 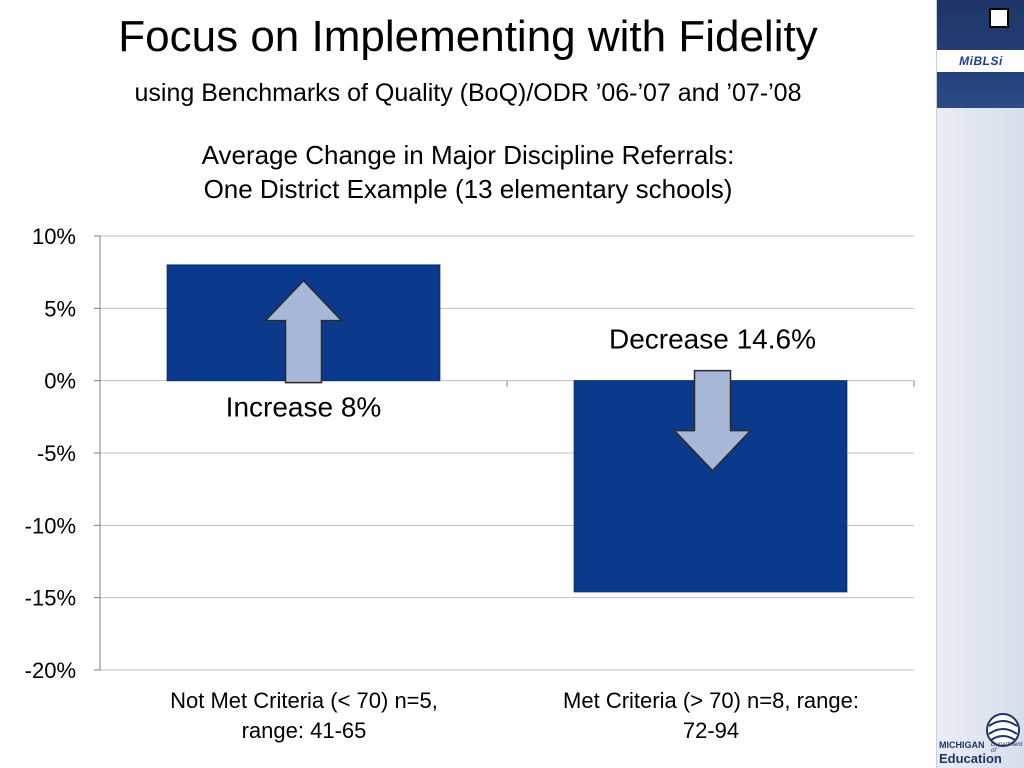 I want to click on y-tick-label: 0%, so click(x=60, y=381).